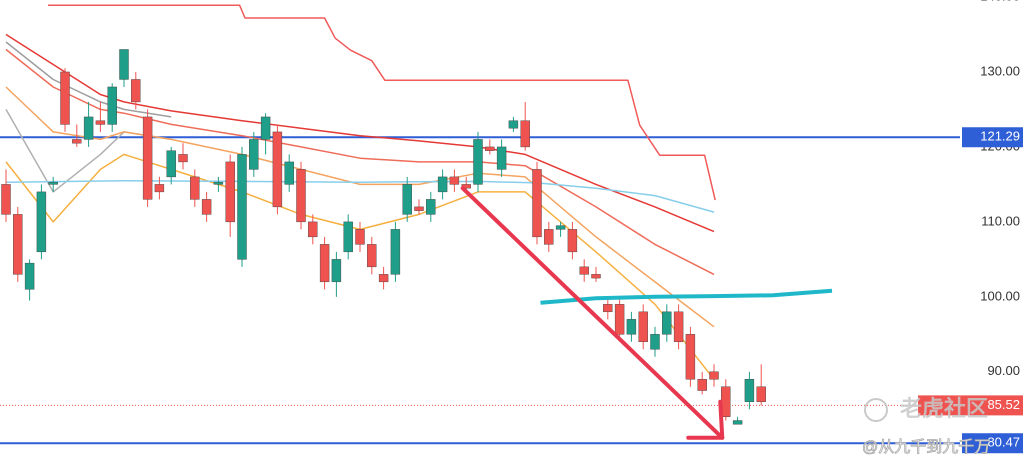  I want to click on last-price-label: 85.52, so click(1003, 404).